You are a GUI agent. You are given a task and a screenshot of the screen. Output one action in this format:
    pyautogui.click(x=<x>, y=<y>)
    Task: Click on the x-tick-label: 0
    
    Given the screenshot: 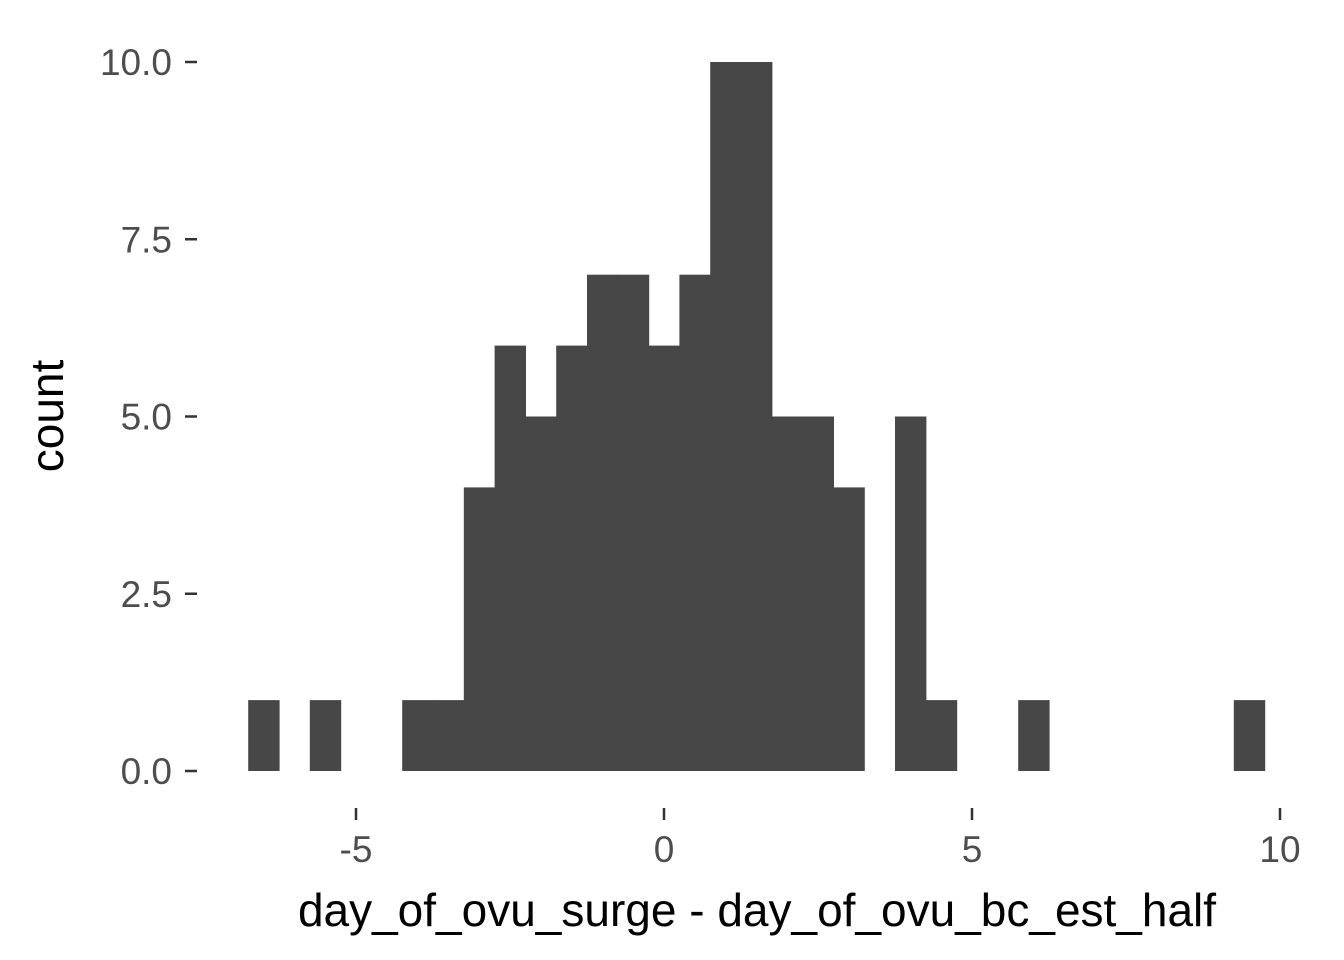 What is the action you would take?
    pyautogui.click(x=664, y=849)
    